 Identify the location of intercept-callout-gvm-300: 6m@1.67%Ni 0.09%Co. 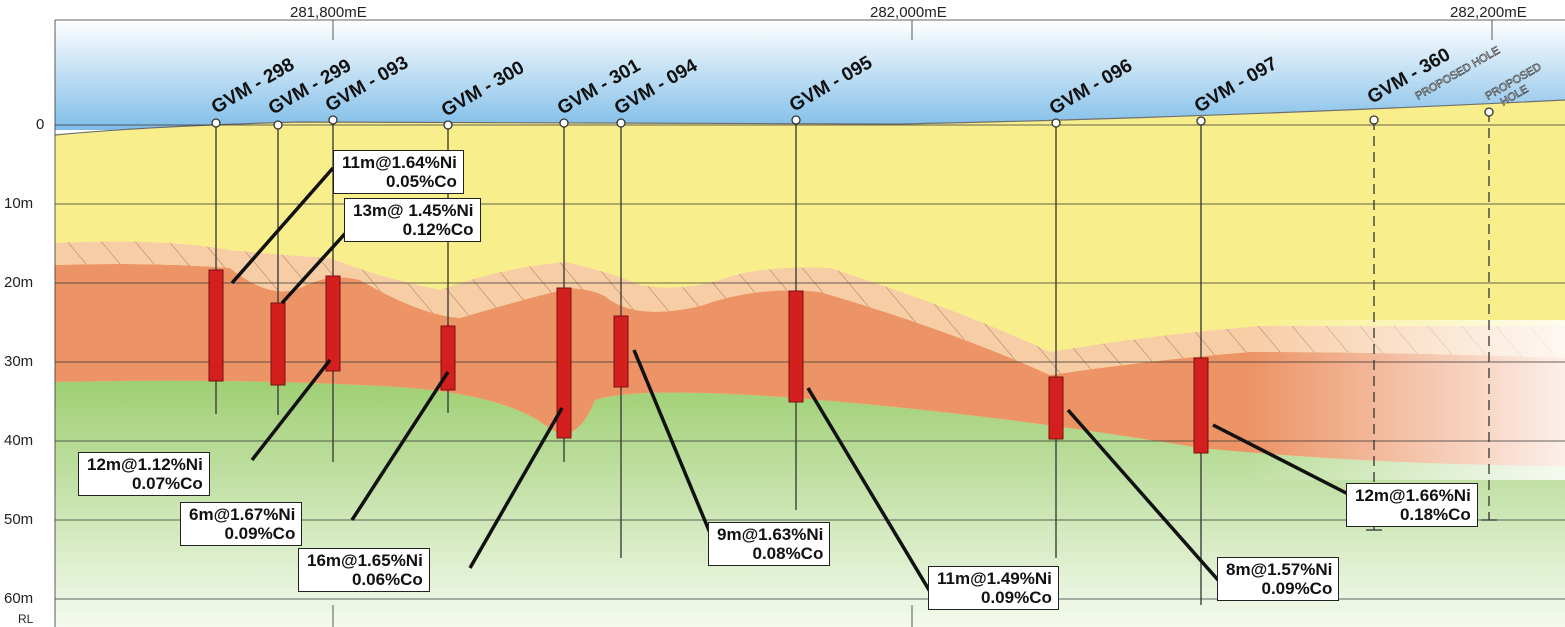
(241, 524).